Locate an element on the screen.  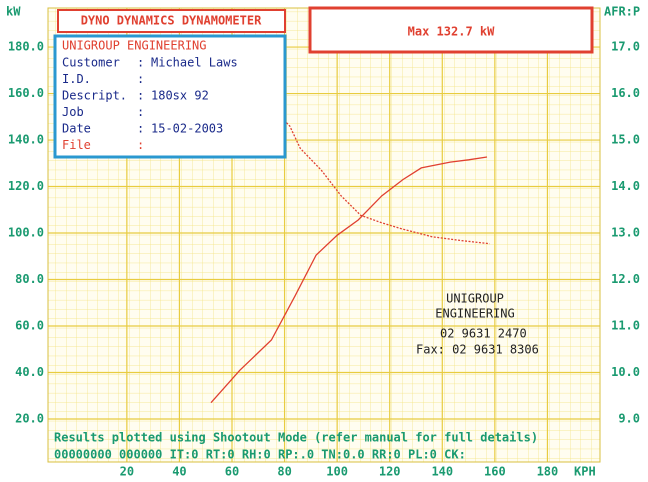
info-field: Job is located at coordinates (73, 112).